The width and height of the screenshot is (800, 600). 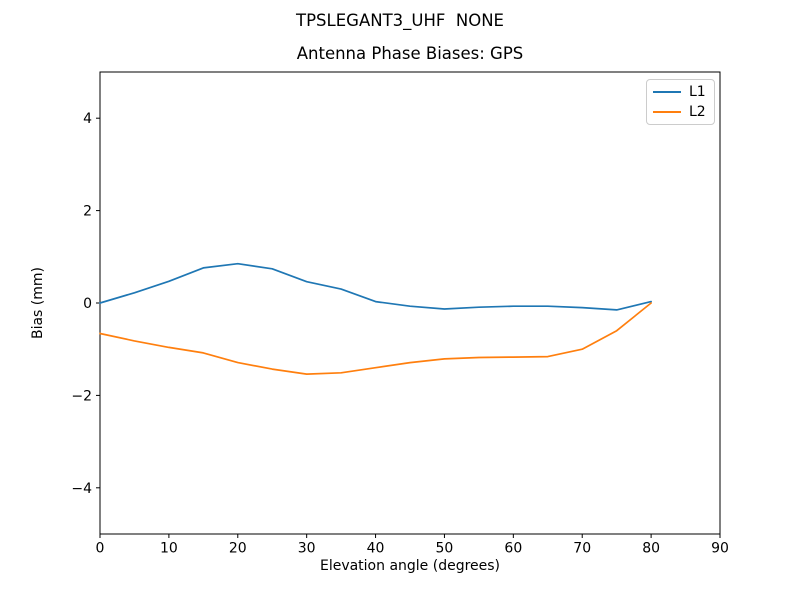 I want to click on legend-label-l1: L1, so click(x=697, y=92).